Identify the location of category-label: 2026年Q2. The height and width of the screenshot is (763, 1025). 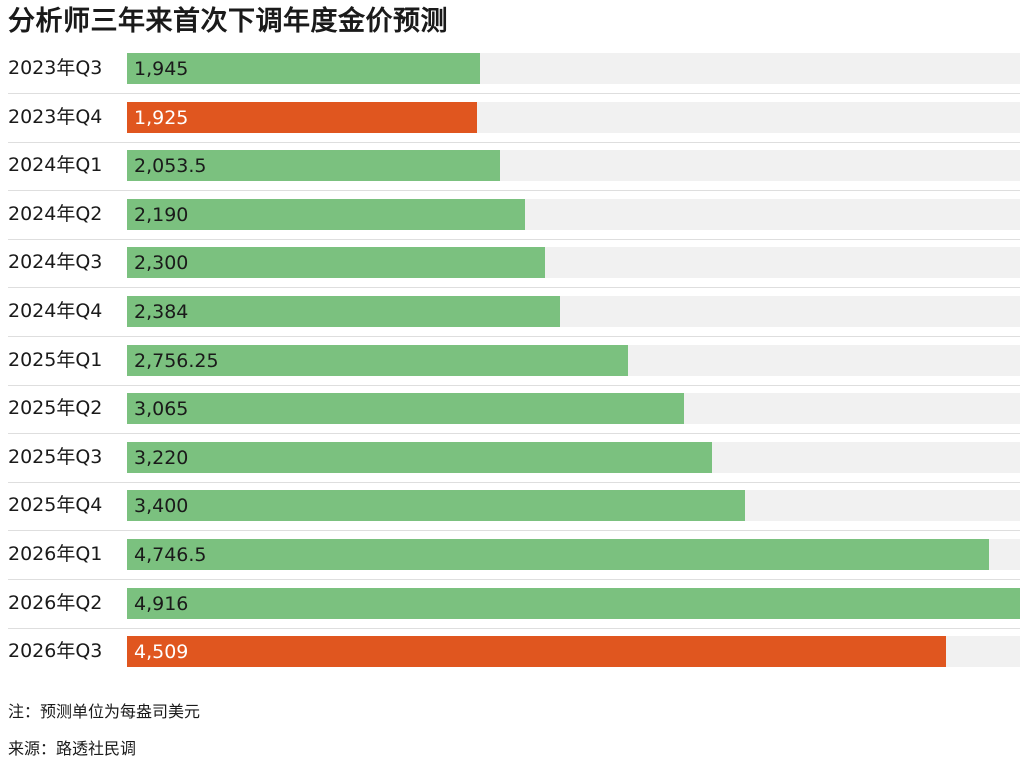
(55, 603).